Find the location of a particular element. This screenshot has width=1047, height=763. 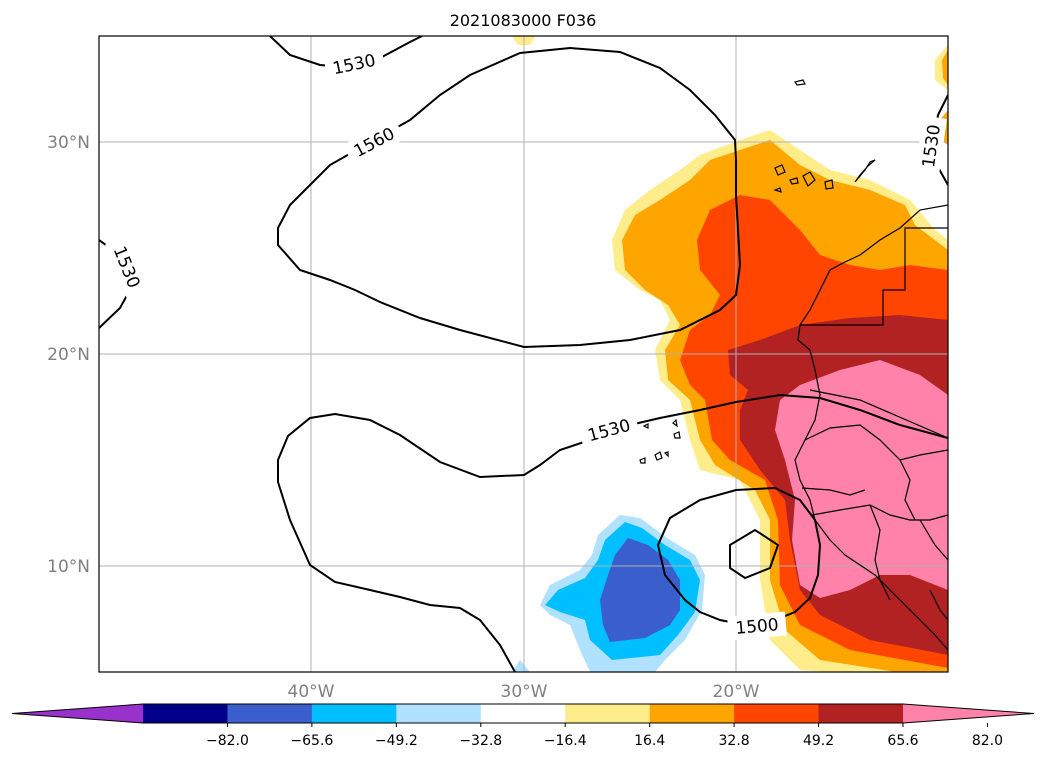

northwest-coast is located at coordinates (865, 171).